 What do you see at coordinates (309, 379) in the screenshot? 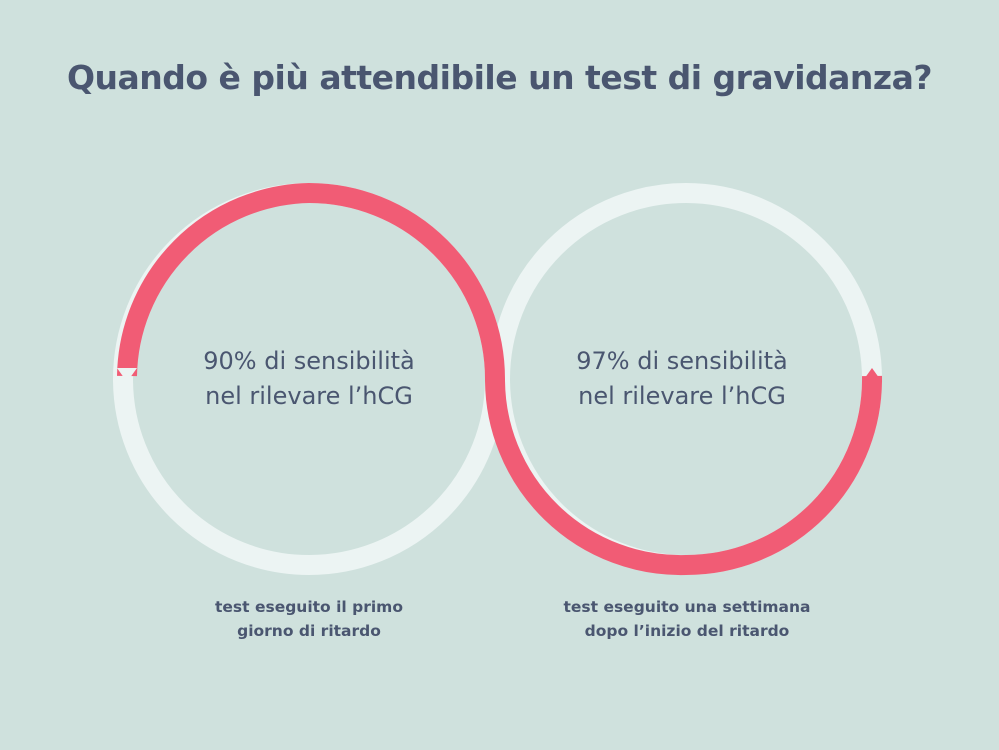
I see `left-sensitivity-text: 90% di sensibilità nel rilevare l’hCG` at bounding box center [309, 379].